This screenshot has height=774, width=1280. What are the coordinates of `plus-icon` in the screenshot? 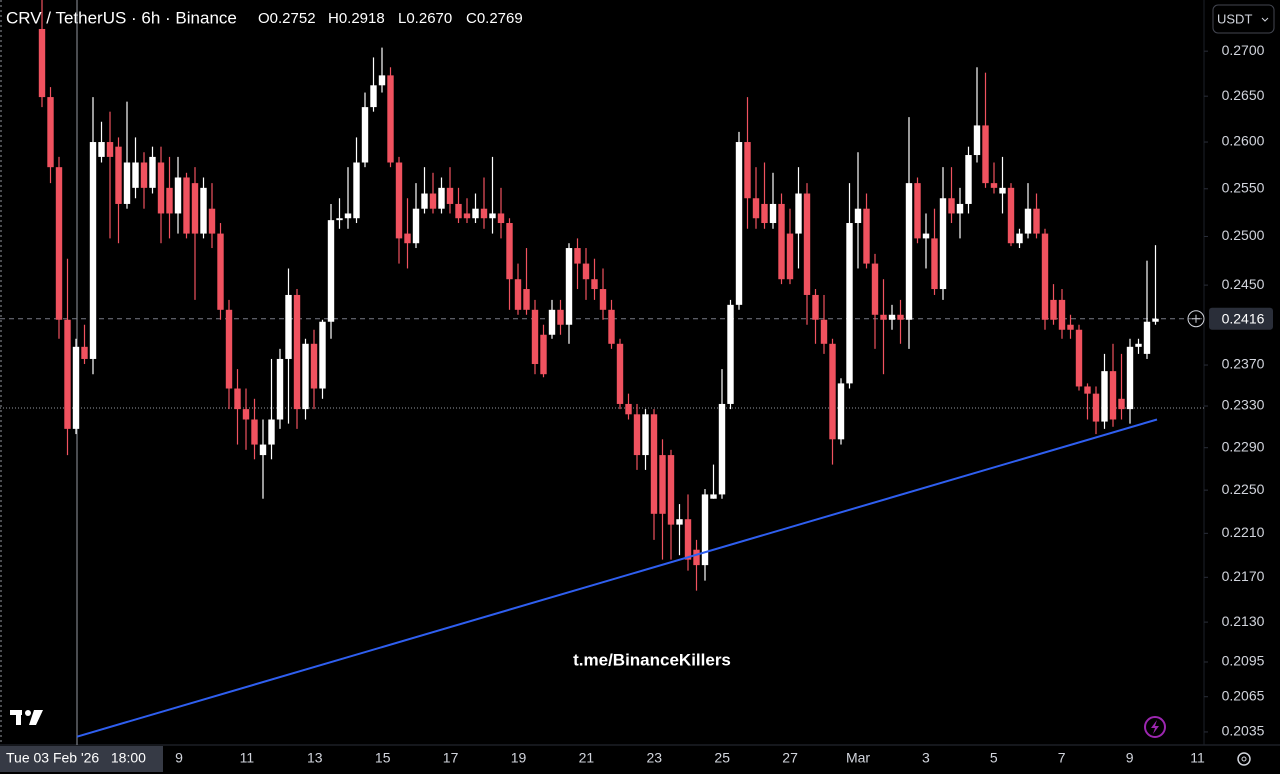 It's located at (1196, 318).